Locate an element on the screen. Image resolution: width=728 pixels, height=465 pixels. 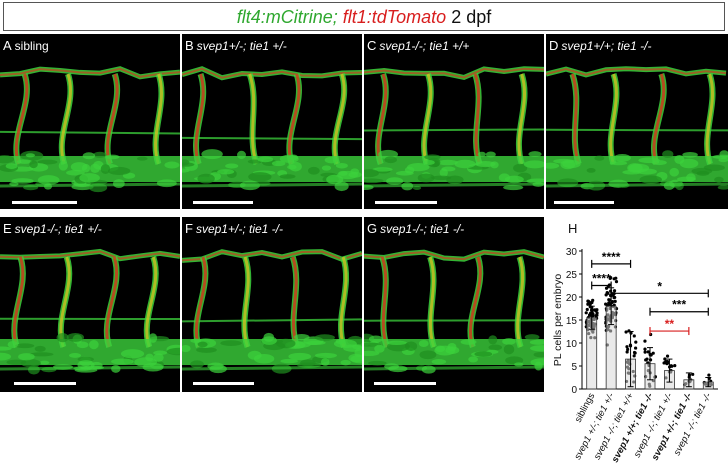
y-tick-label: 20 is located at coordinates (572, 298).